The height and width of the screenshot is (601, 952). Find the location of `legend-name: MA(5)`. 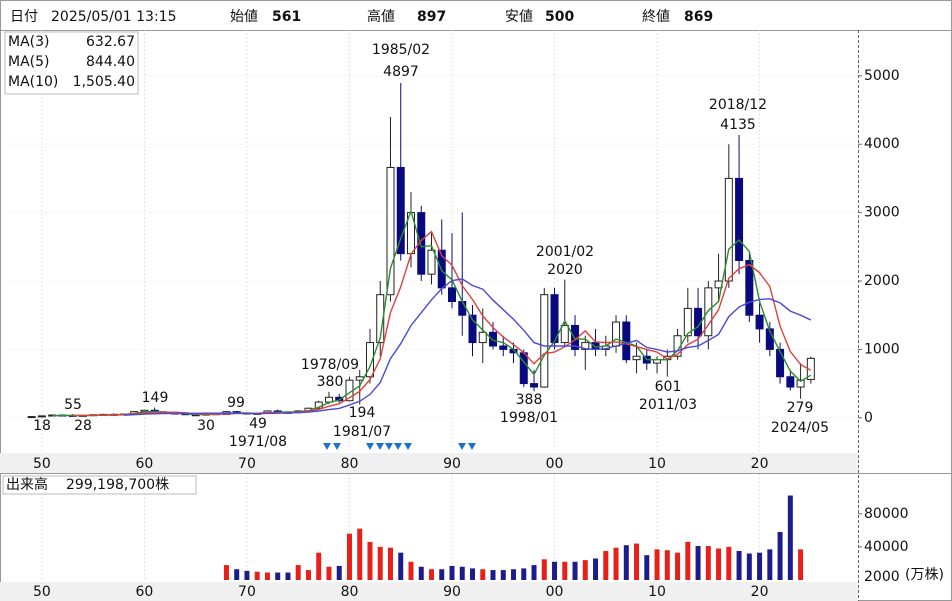

legend-name: MA(5) is located at coordinates (29, 62).